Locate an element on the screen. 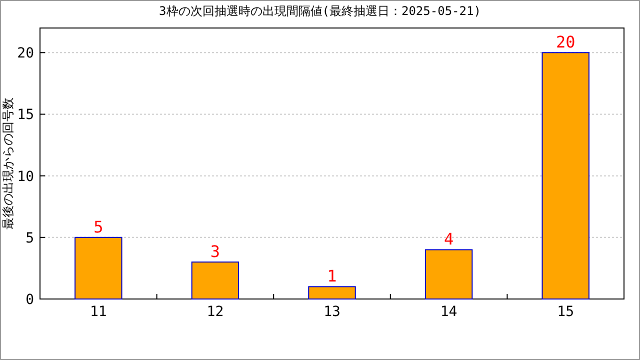  data-label: 20 is located at coordinates (566, 42).